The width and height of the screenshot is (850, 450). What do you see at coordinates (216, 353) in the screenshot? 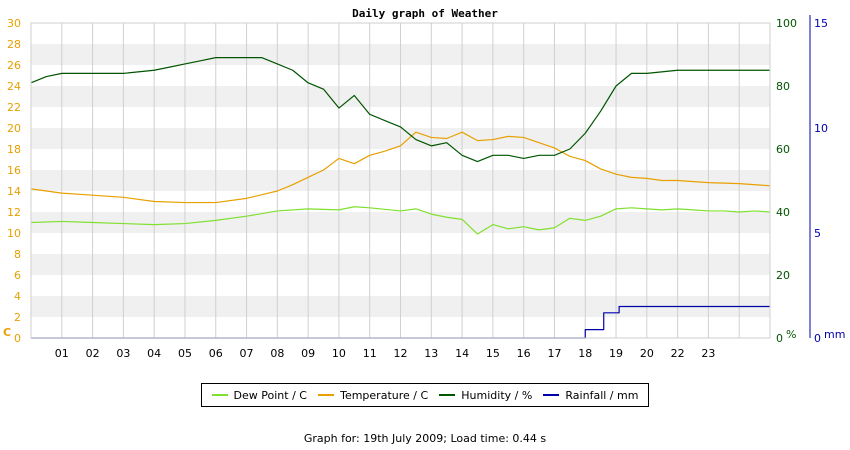
I see `x-tick-label: 06` at bounding box center [216, 353].